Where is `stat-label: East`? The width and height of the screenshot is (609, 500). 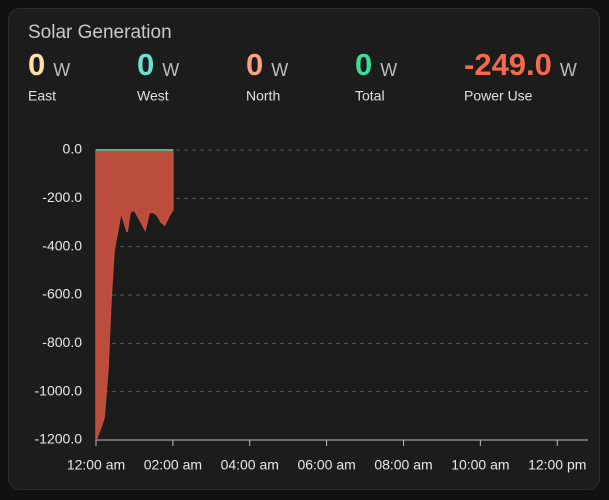
stat-label: East is located at coordinates (42, 96).